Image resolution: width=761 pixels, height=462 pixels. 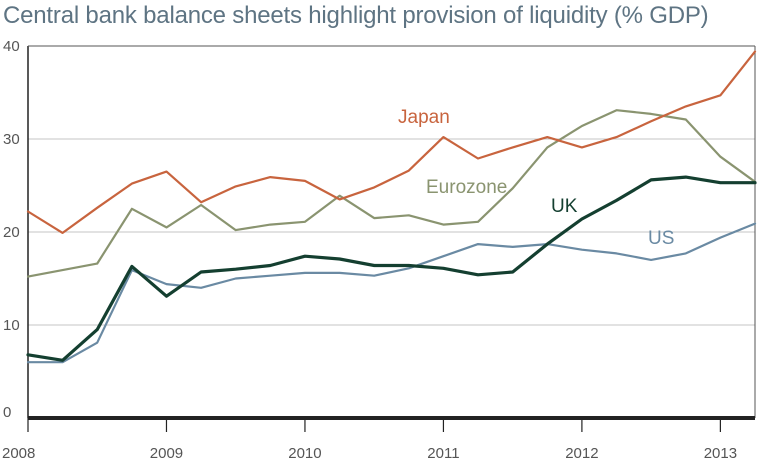 What do you see at coordinates (369, 453) in the screenshot?
I see `x-axis-ticks: 2008 2009 2010 2011 2012 2013` at bounding box center [369, 453].